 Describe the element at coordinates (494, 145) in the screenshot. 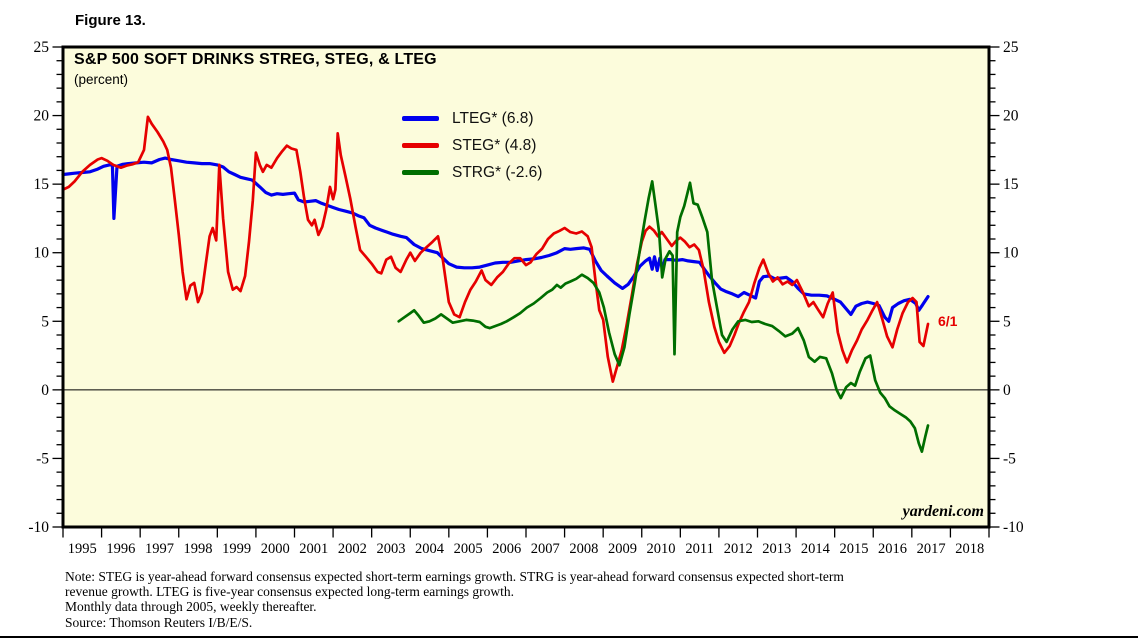

I see `legend-label-STEG: STEG* (4.8)` at that location.